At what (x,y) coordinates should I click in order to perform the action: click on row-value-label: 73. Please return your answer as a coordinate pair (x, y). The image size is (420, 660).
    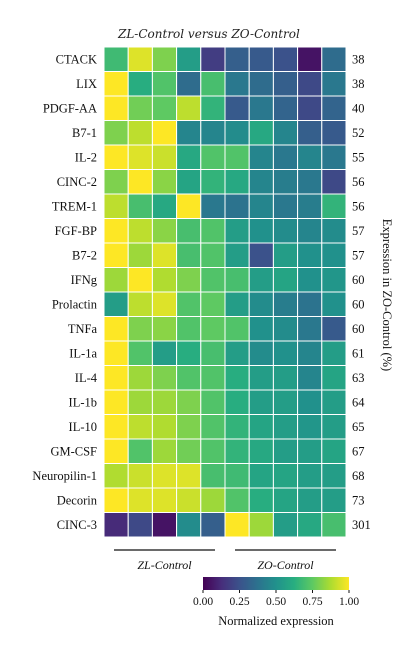
    Looking at the image, I should click on (358, 501).